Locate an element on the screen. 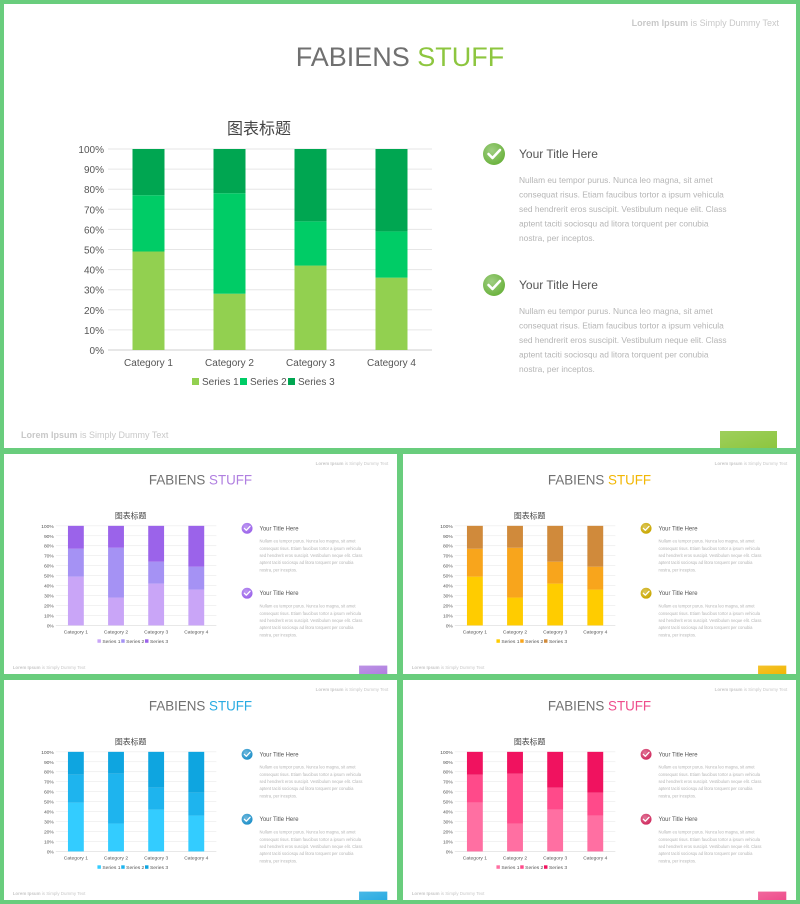  lorem-top-brand: Lorem Ipsum is located at coordinates (729, 463).